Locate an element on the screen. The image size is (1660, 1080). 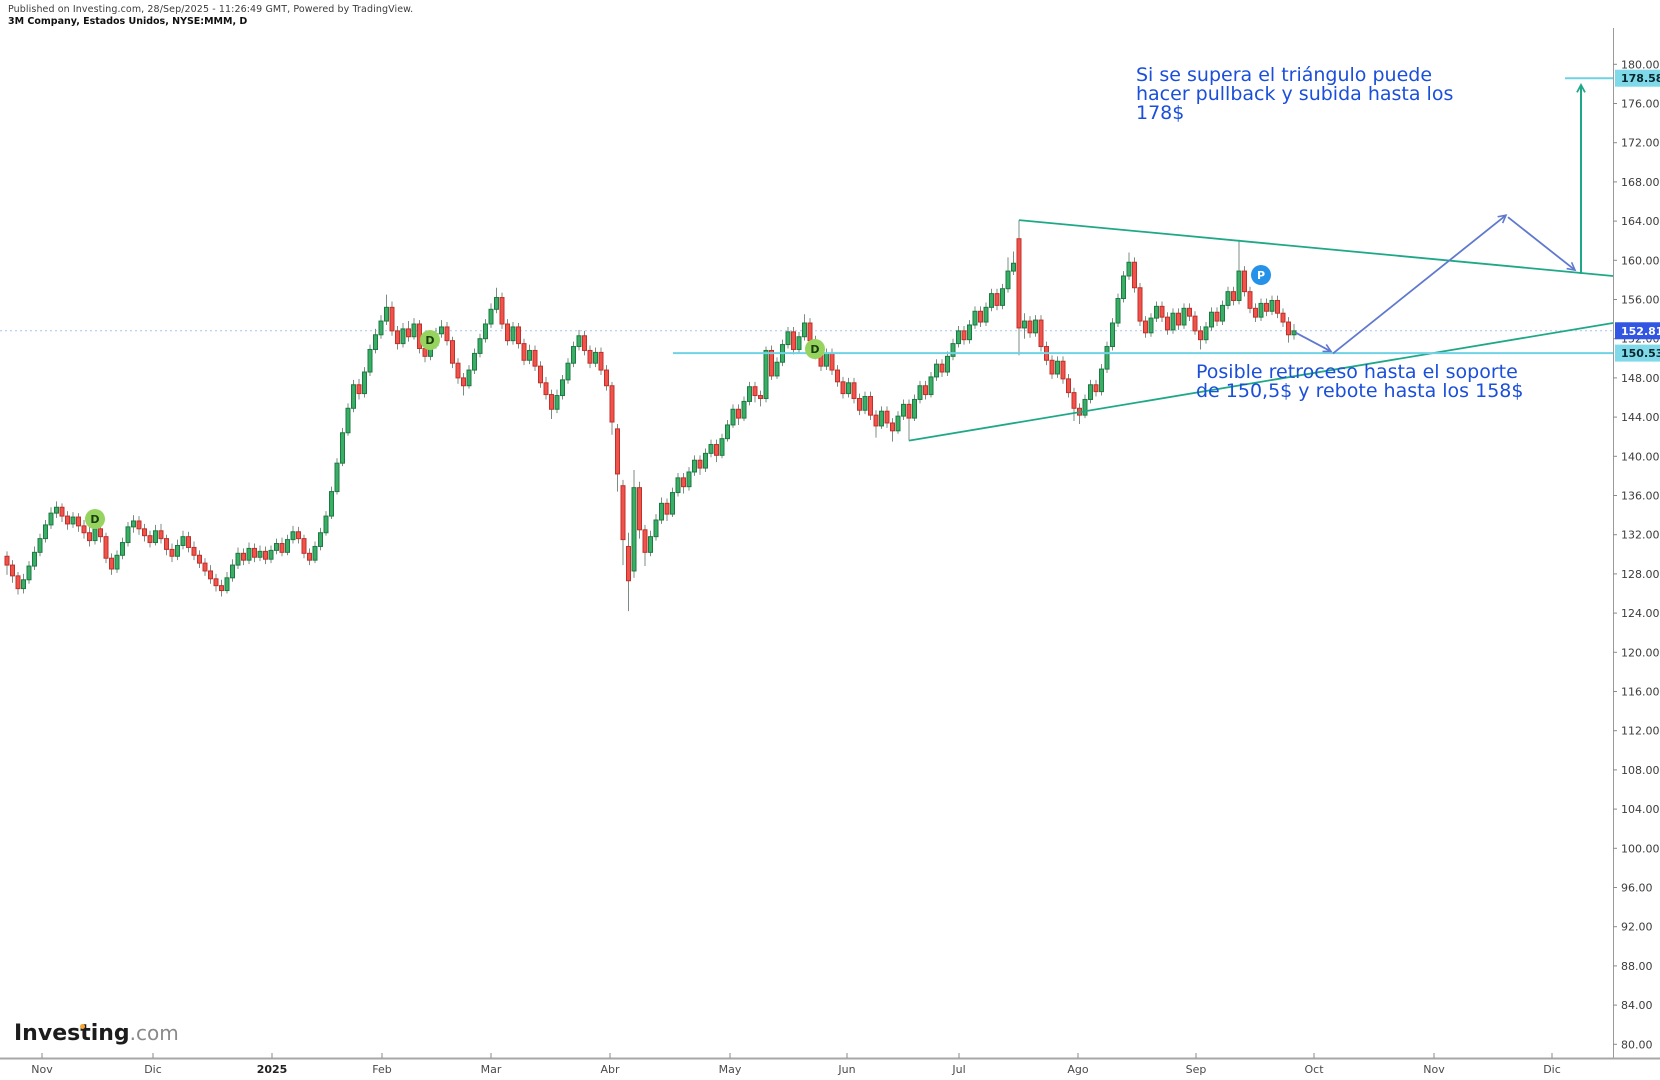
trendline-triangle-upper is located at coordinates (1316, 248).